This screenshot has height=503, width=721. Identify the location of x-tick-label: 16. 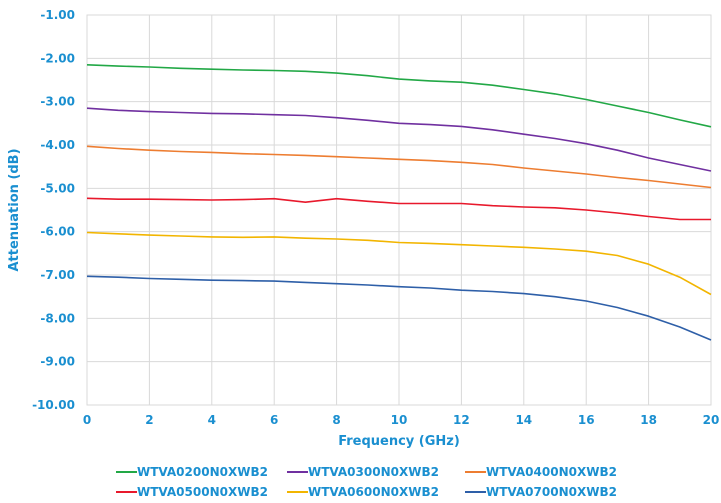
(586, 420).